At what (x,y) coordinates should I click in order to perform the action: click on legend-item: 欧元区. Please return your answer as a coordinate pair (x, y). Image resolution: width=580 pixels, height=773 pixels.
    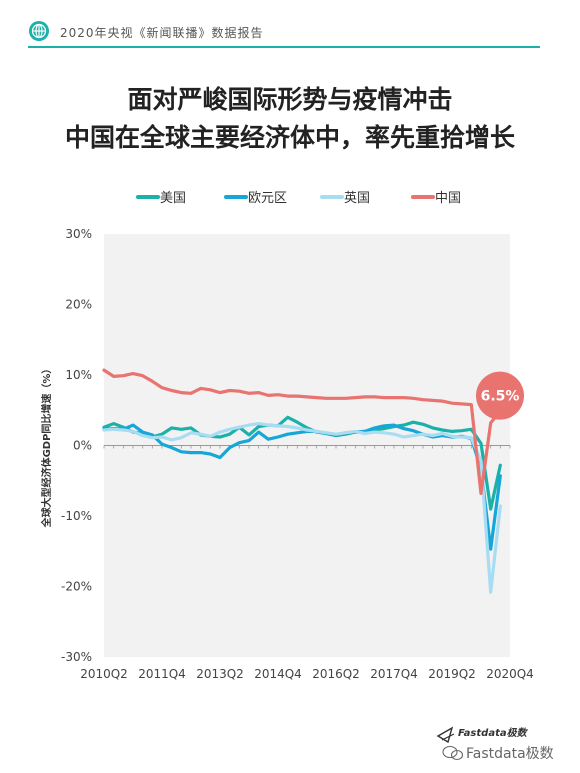
    Looking at the image, I should click on (255, 198).